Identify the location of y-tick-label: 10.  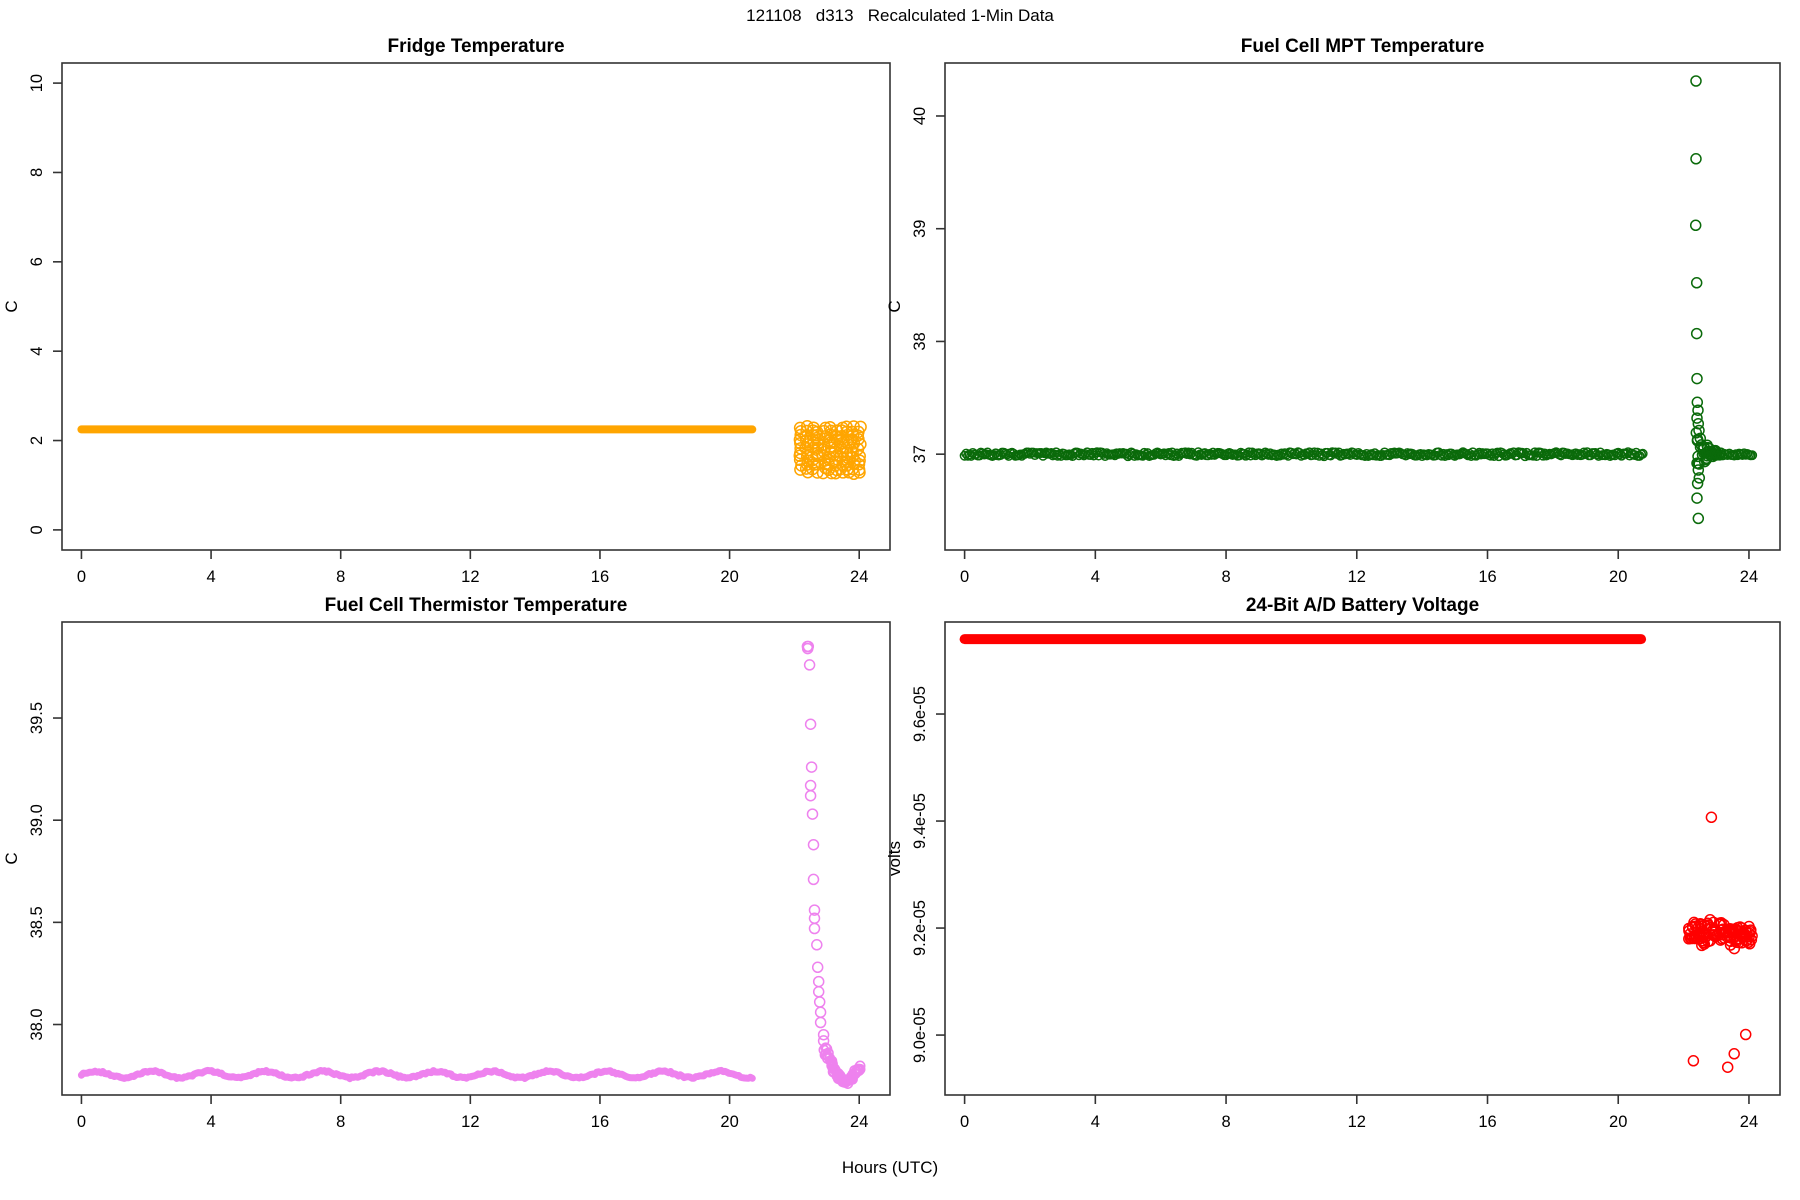
(37, 83).